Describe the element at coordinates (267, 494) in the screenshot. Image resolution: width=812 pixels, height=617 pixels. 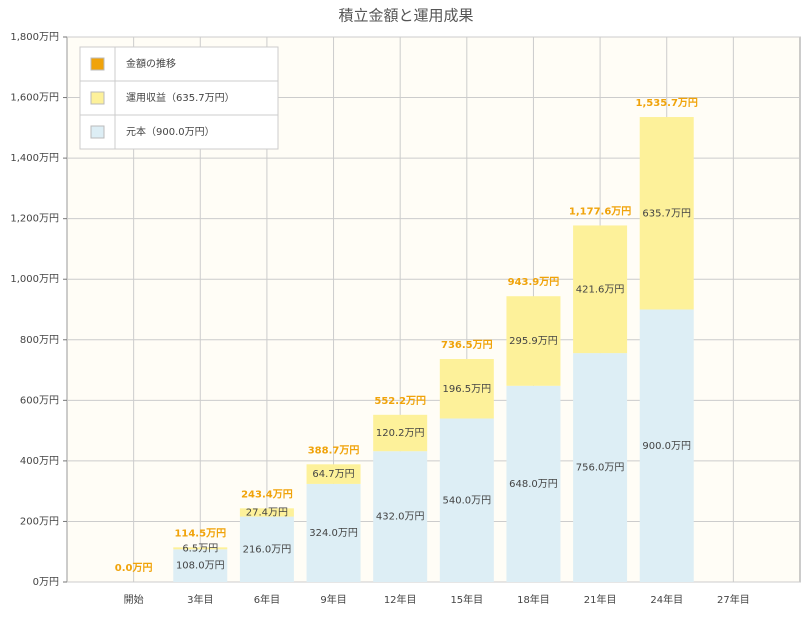
I see `total-label: 243.4万円` at that location.